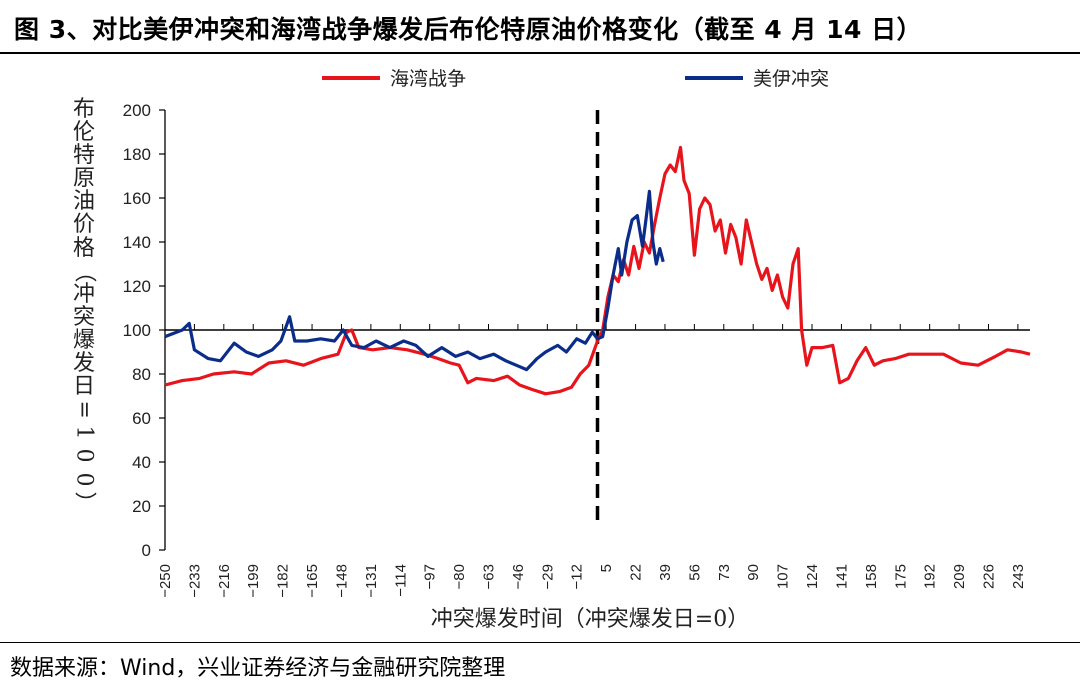 The image size is (1080, 695). I want to click on y-tick-label: 100, so click(137, 330).